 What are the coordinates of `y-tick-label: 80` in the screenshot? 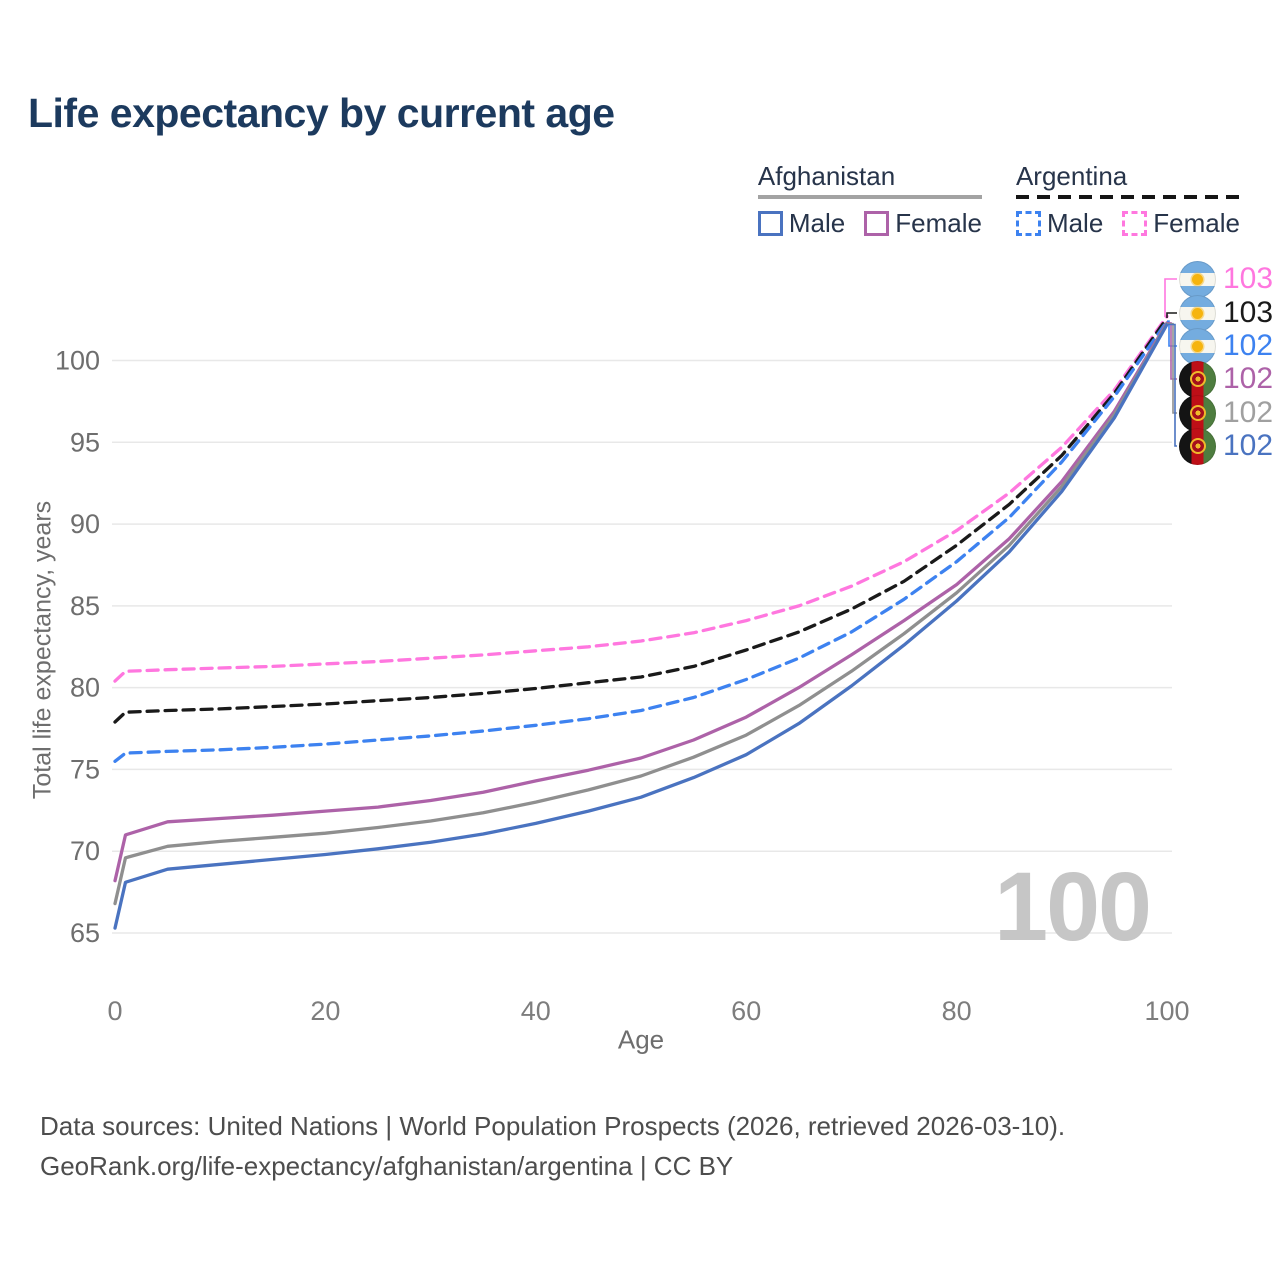 It's located at (85, 688).